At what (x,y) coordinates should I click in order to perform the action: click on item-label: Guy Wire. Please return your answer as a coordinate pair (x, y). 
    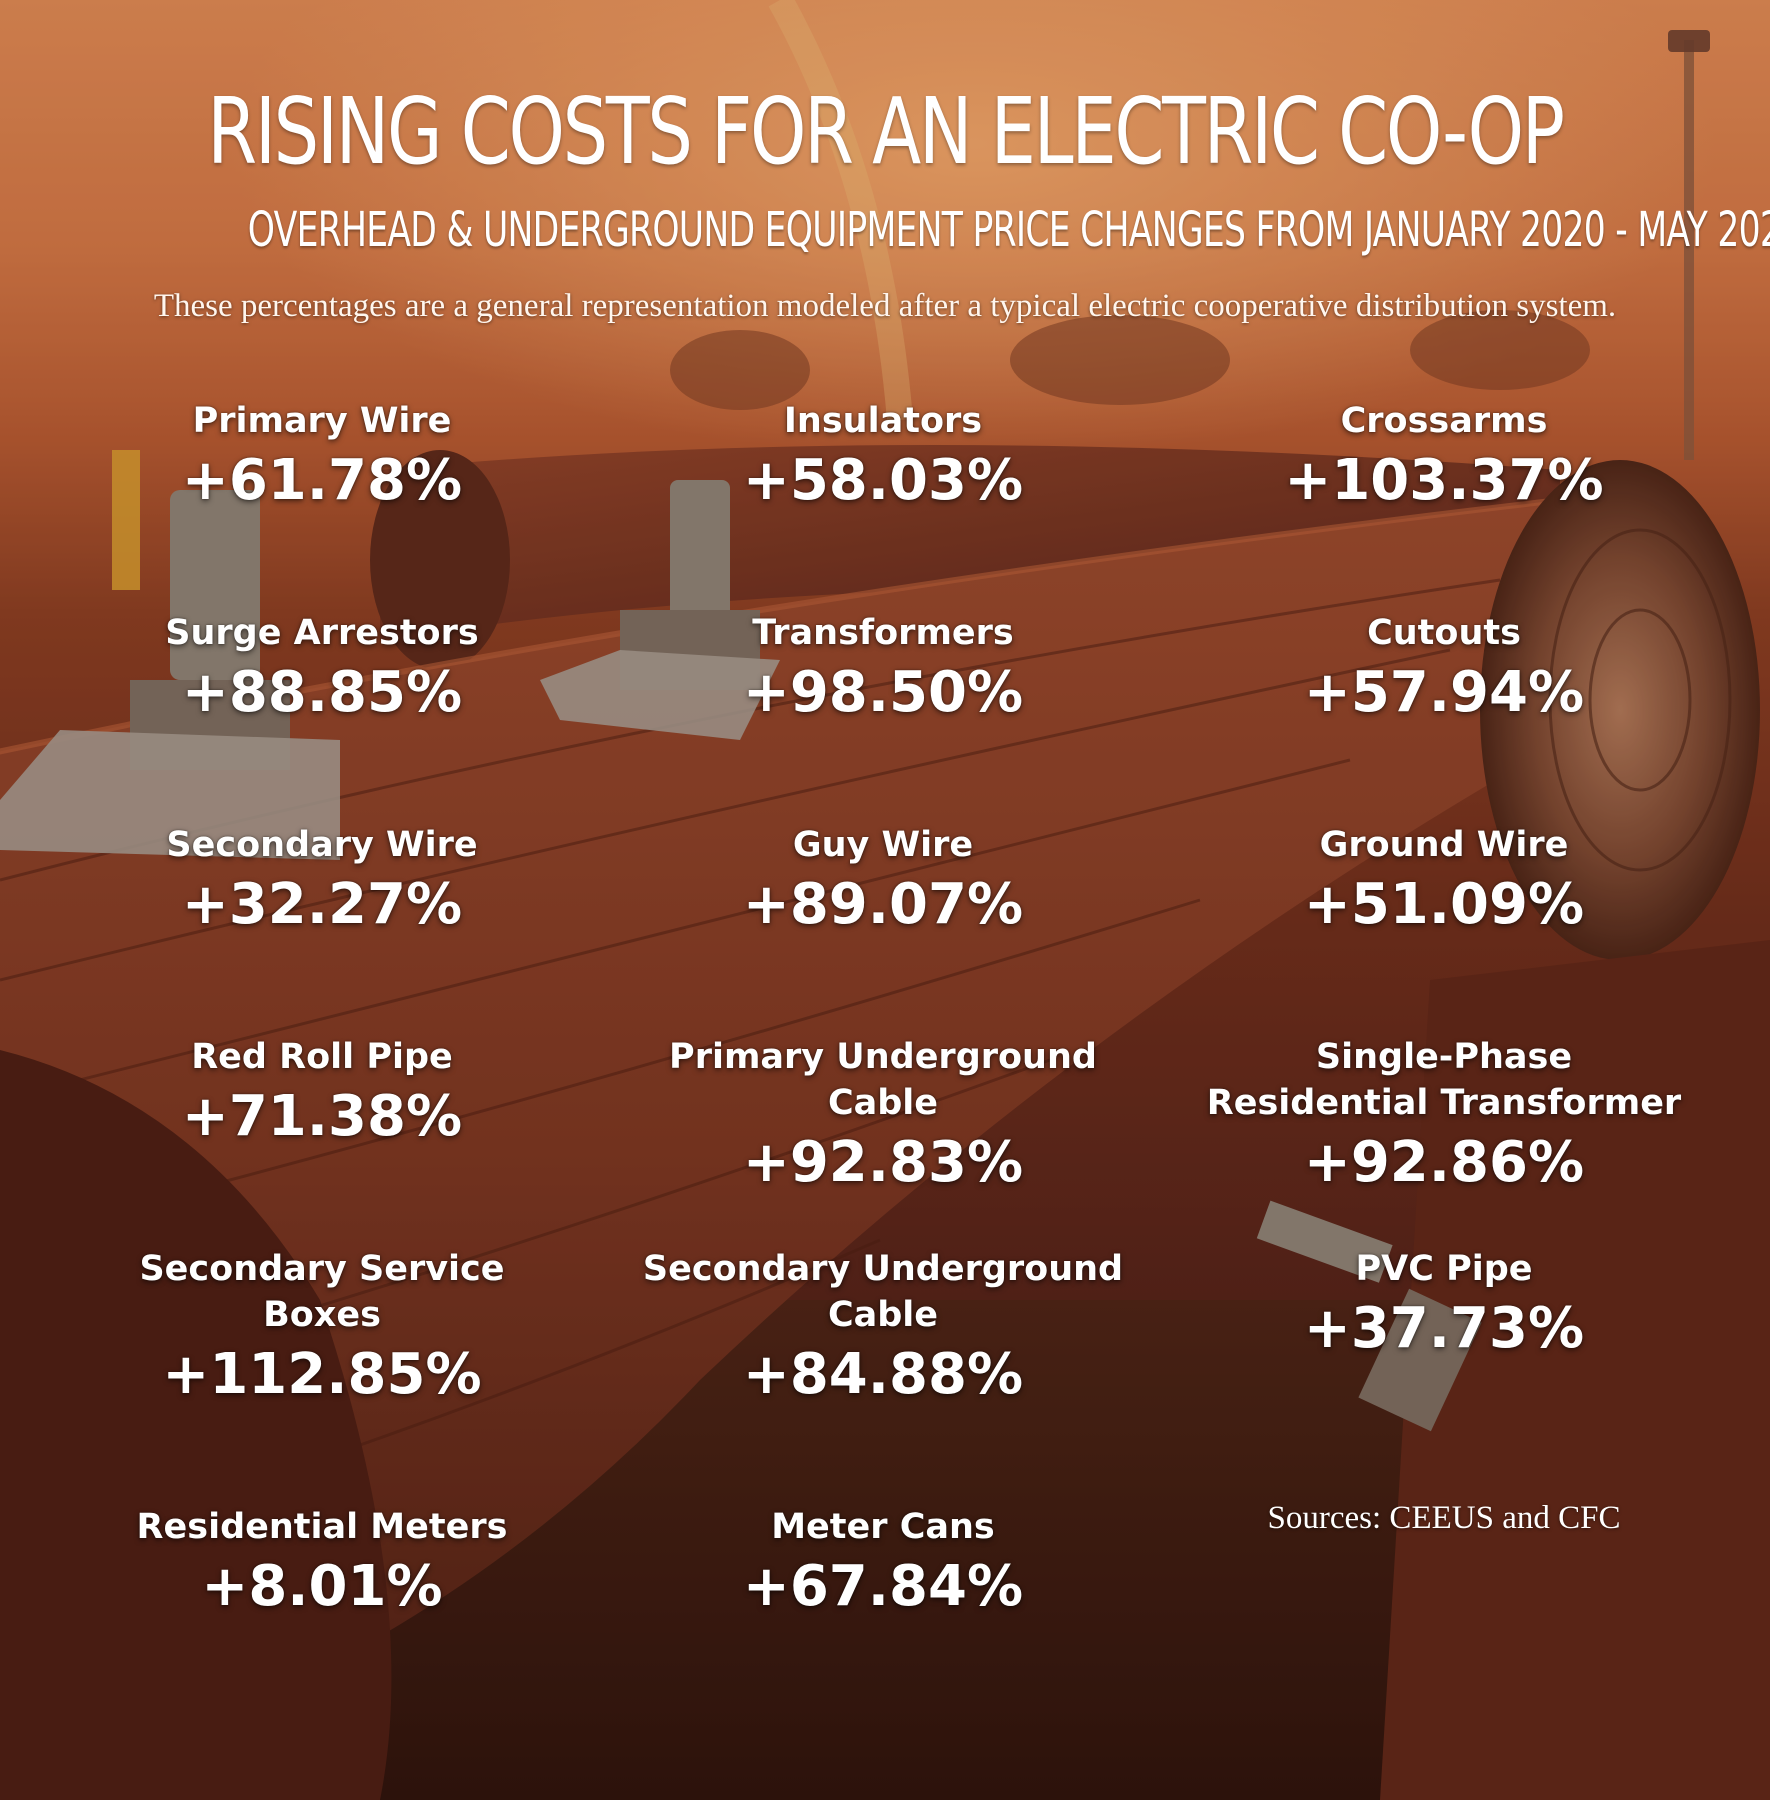
    Looking at the image, I should click on (883, 845).